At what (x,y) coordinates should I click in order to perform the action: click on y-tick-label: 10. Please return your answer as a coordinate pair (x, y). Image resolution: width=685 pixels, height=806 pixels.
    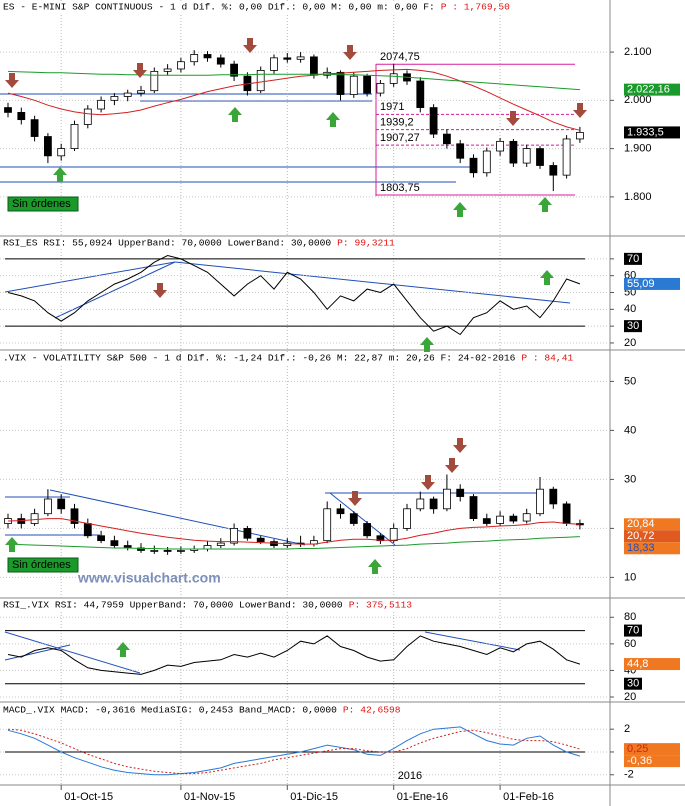
    Looking at the image, I should click on (630, 577).